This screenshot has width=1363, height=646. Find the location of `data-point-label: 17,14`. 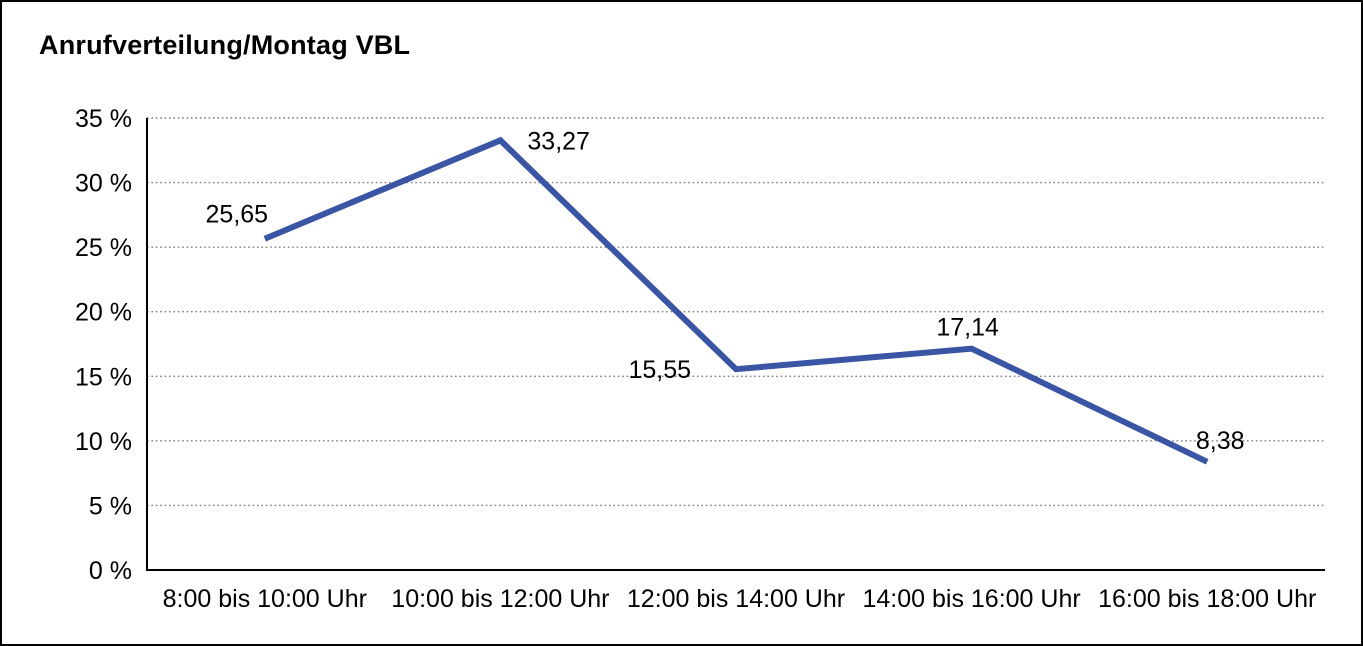

data-point-label: 17,14 is located at coordinates (967, 328).